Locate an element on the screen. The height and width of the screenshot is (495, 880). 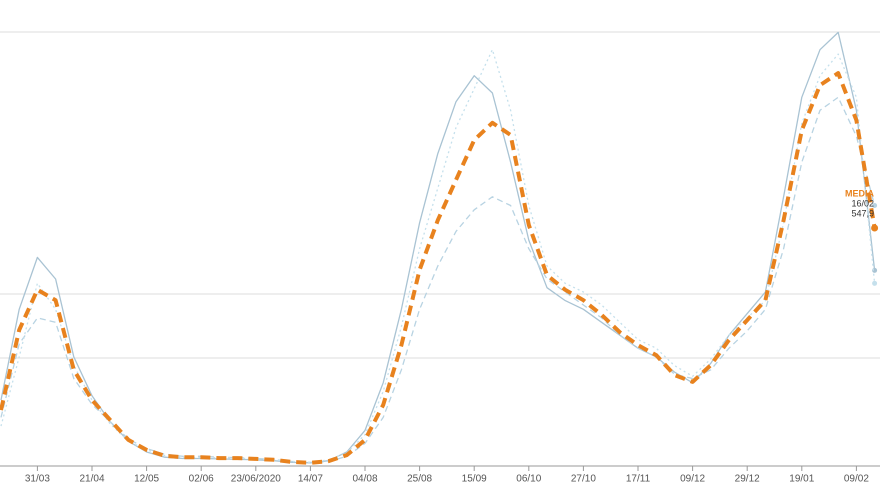
media-end-dot is located at coordinates (875, 228).